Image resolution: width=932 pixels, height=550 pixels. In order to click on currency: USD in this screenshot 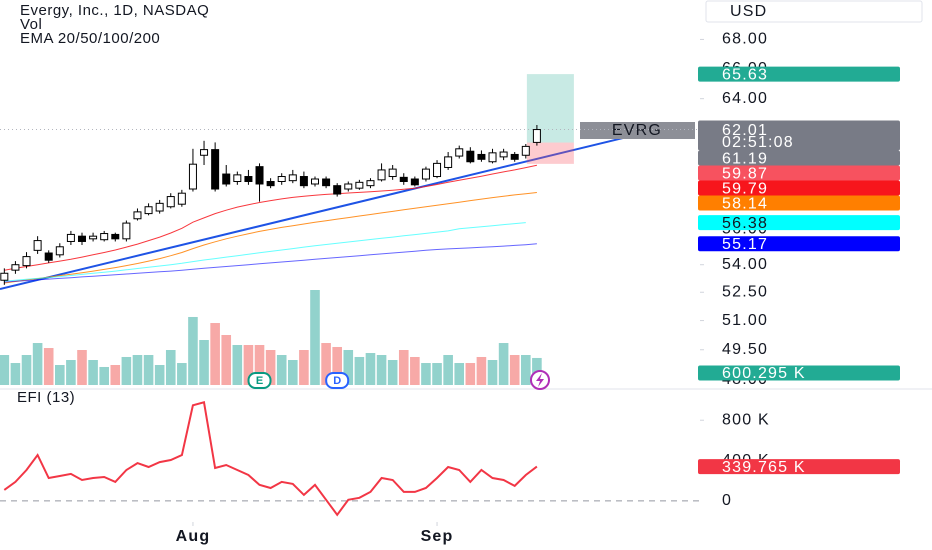, I will do `click(748, 11)`.